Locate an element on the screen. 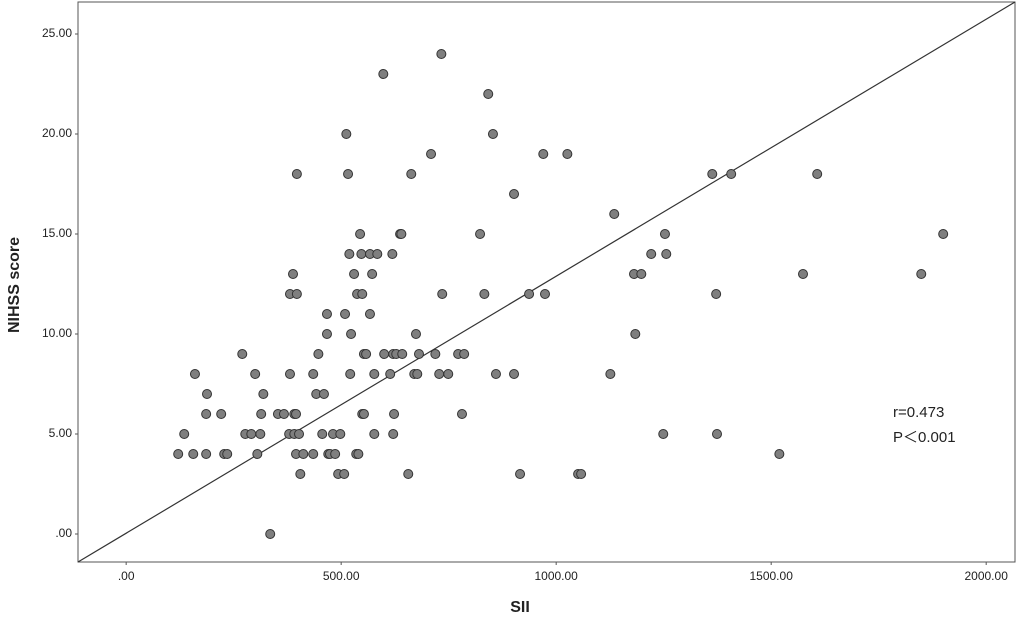  annotation: r=0.473 is located at coordinates (918, 412).